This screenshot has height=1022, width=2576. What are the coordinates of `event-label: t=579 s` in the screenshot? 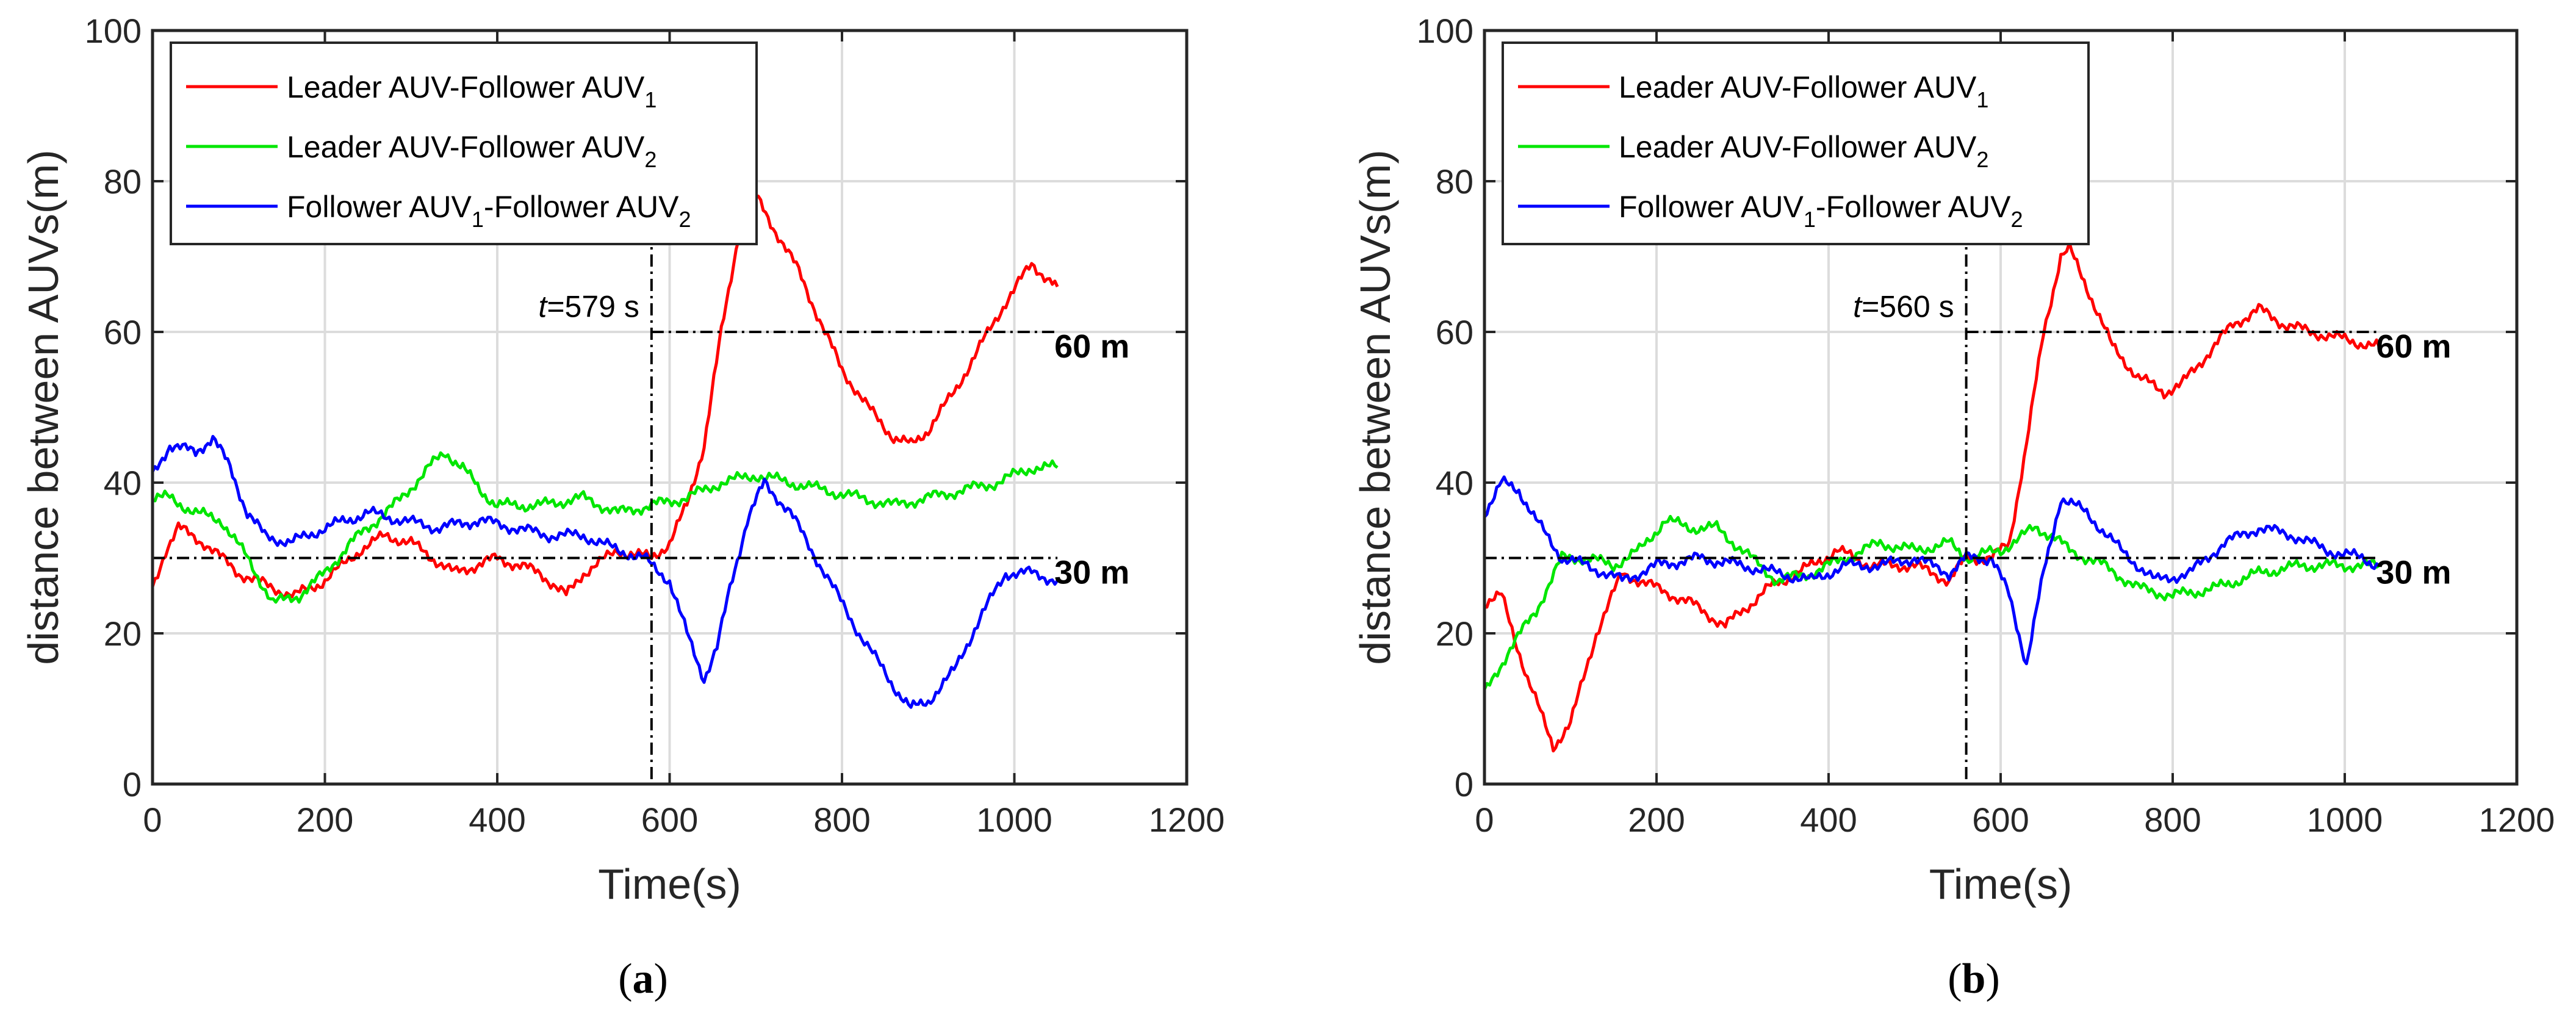 It's located at (588, 307).